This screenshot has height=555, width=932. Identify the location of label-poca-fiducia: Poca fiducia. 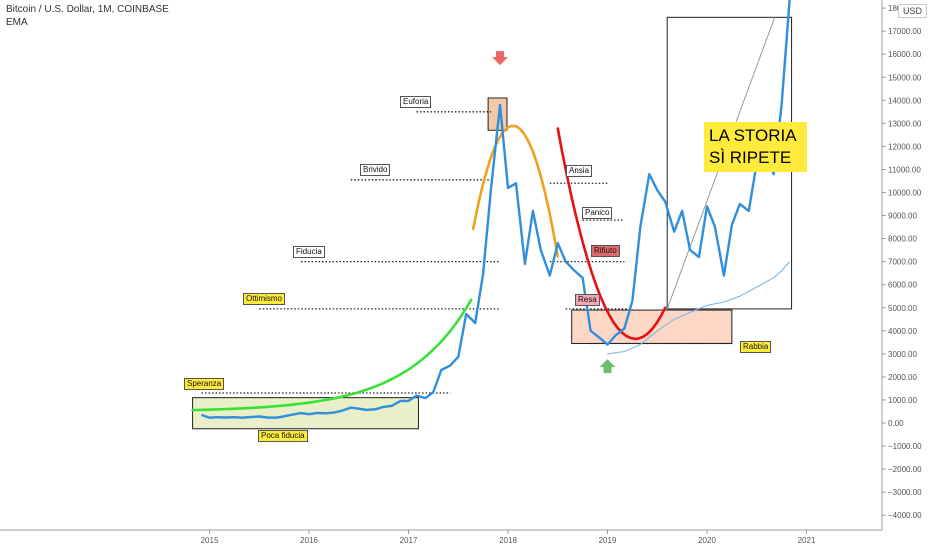
(283, 436).